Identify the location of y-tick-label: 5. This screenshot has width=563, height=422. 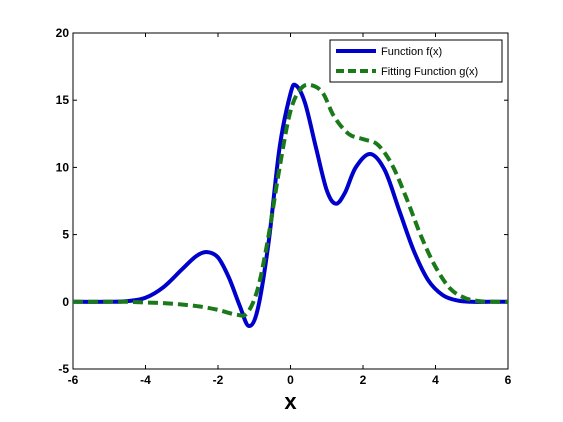
(65, 235).